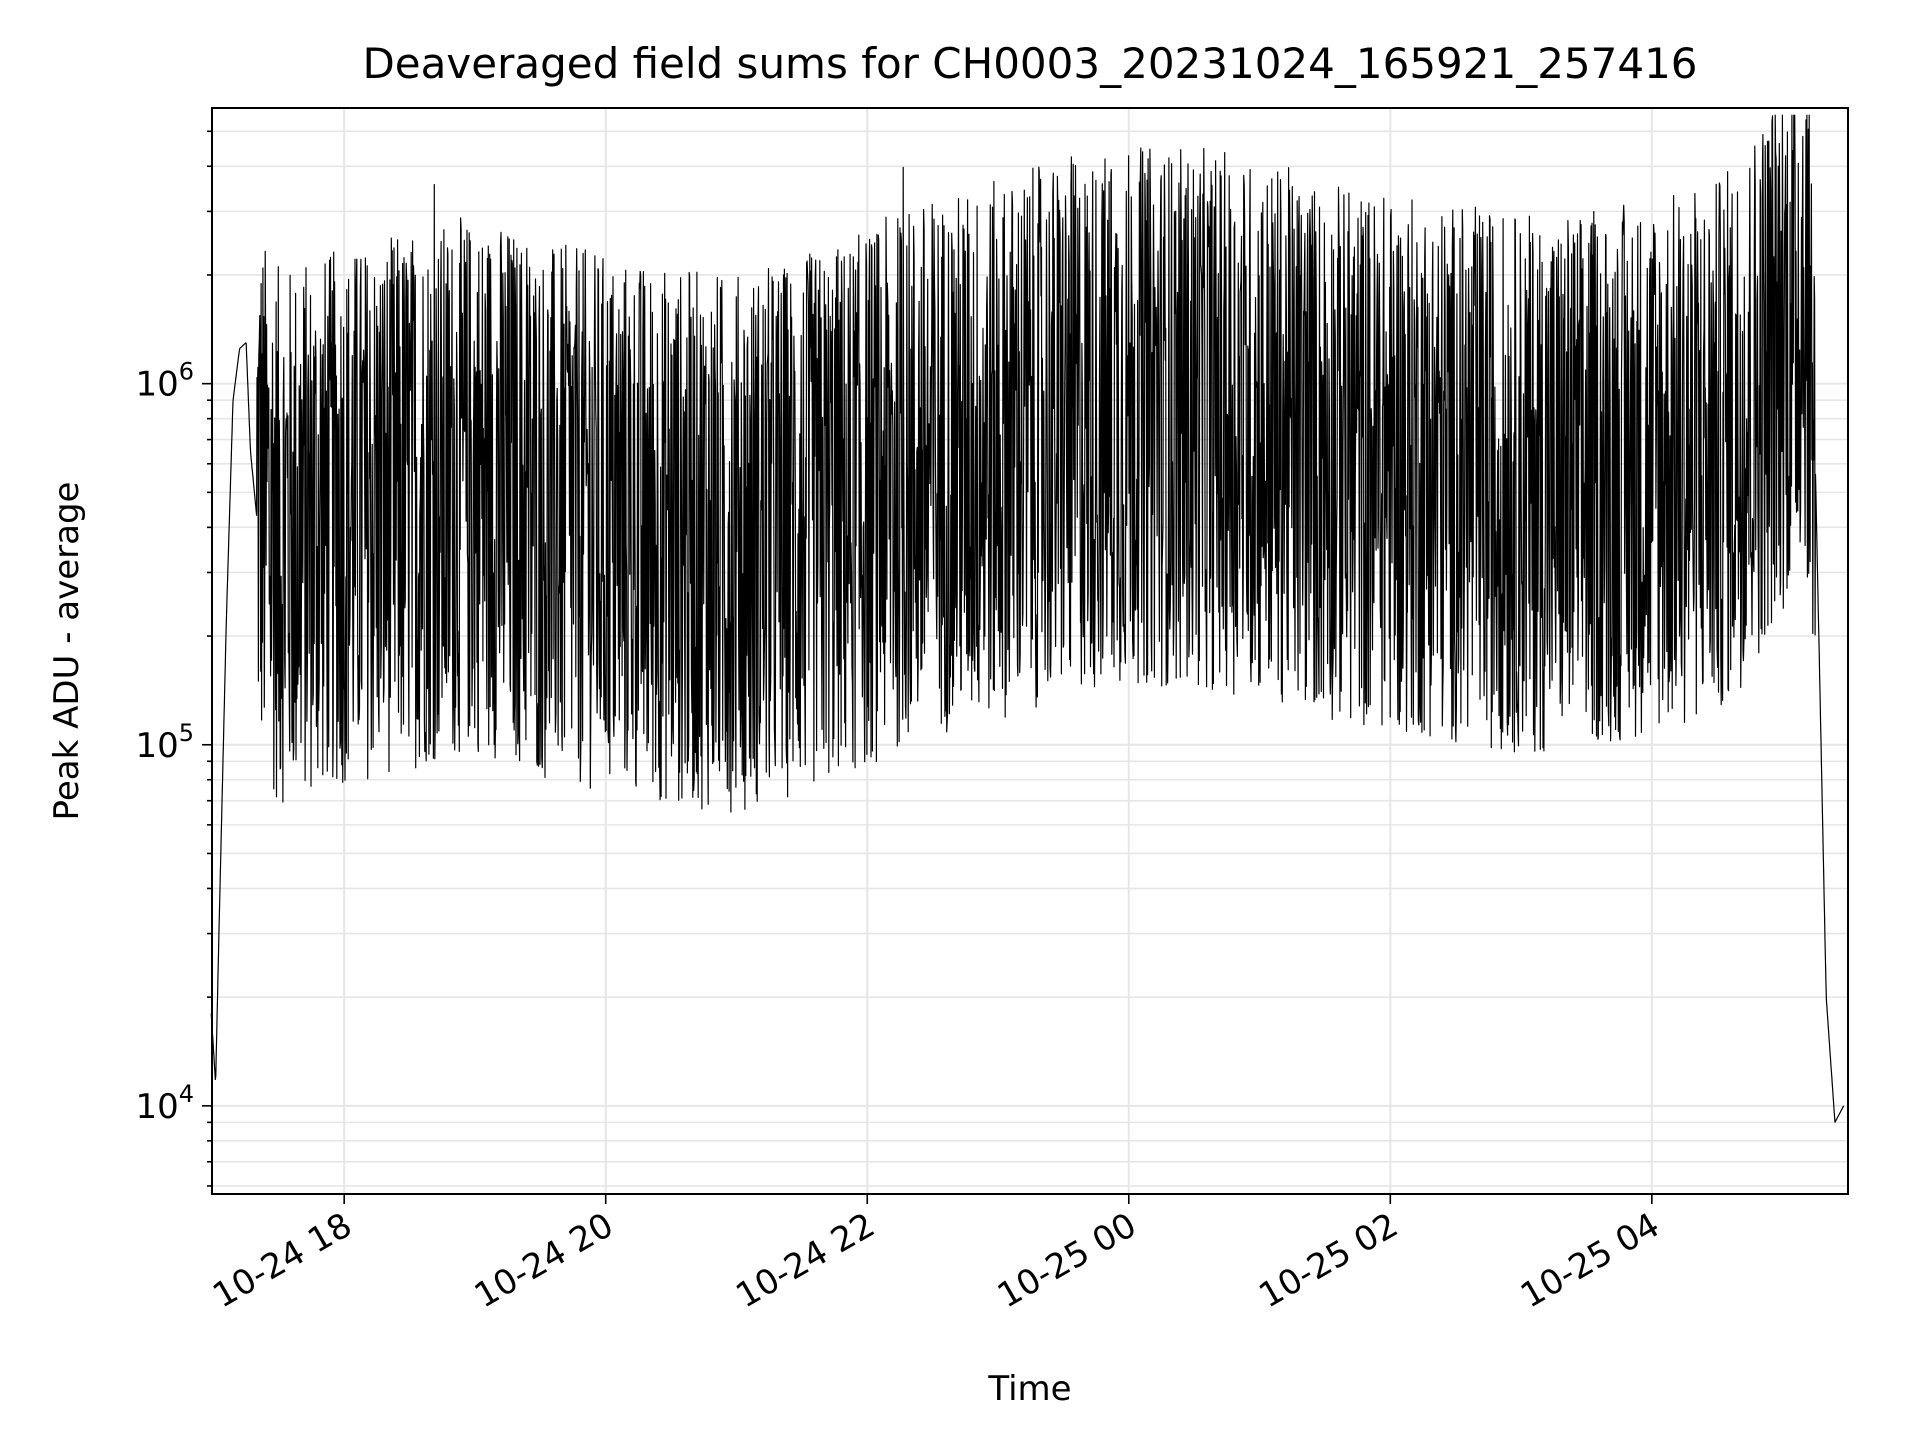 The image size is (1920, 1440). I want to click on y-tick-label: 10⁶, so click(164, 381).